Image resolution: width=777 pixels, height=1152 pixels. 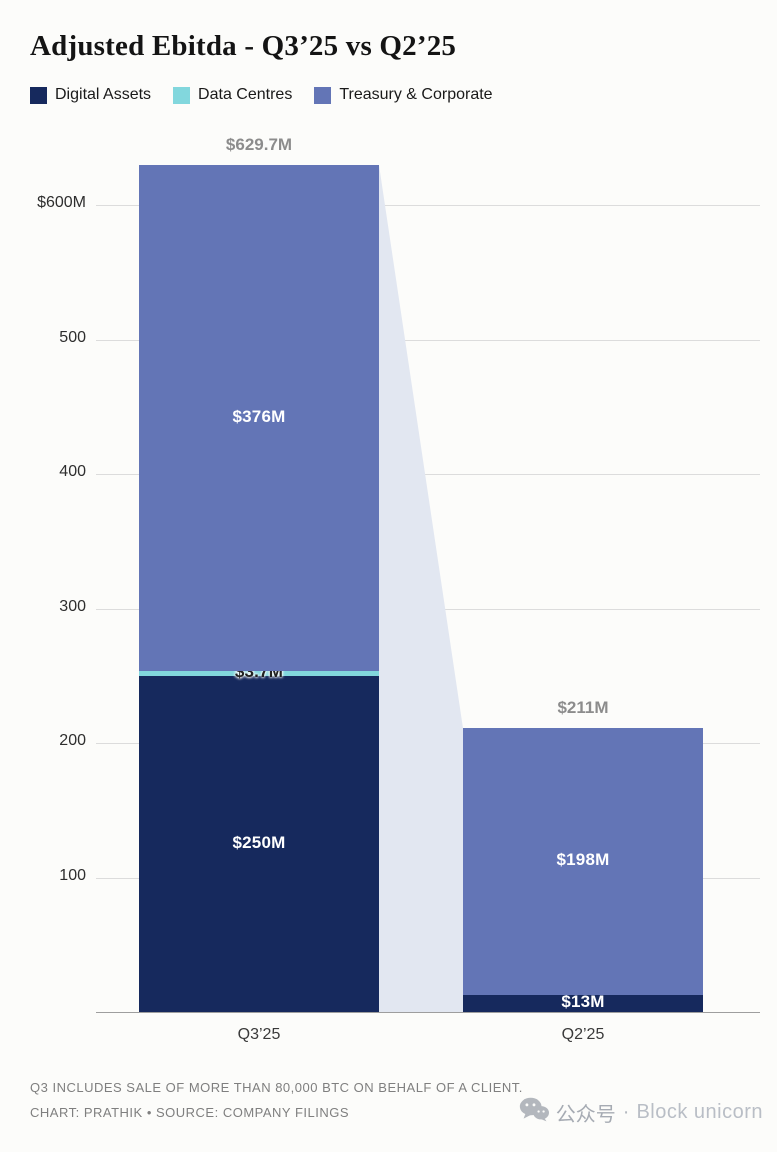 What do you see at coordinates (245, 94) in the screenshot?
I see `legend-label: Data Centres` at bounding box center [245, 94].